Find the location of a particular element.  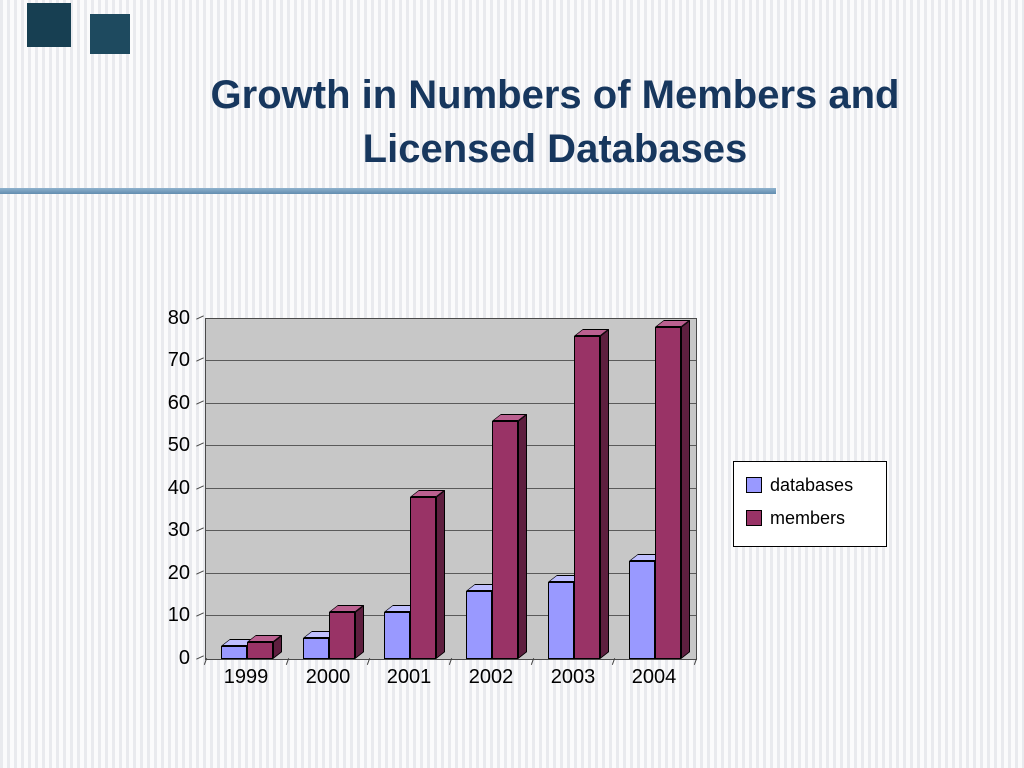

title-divider-line is located at coordinates (388, 191).